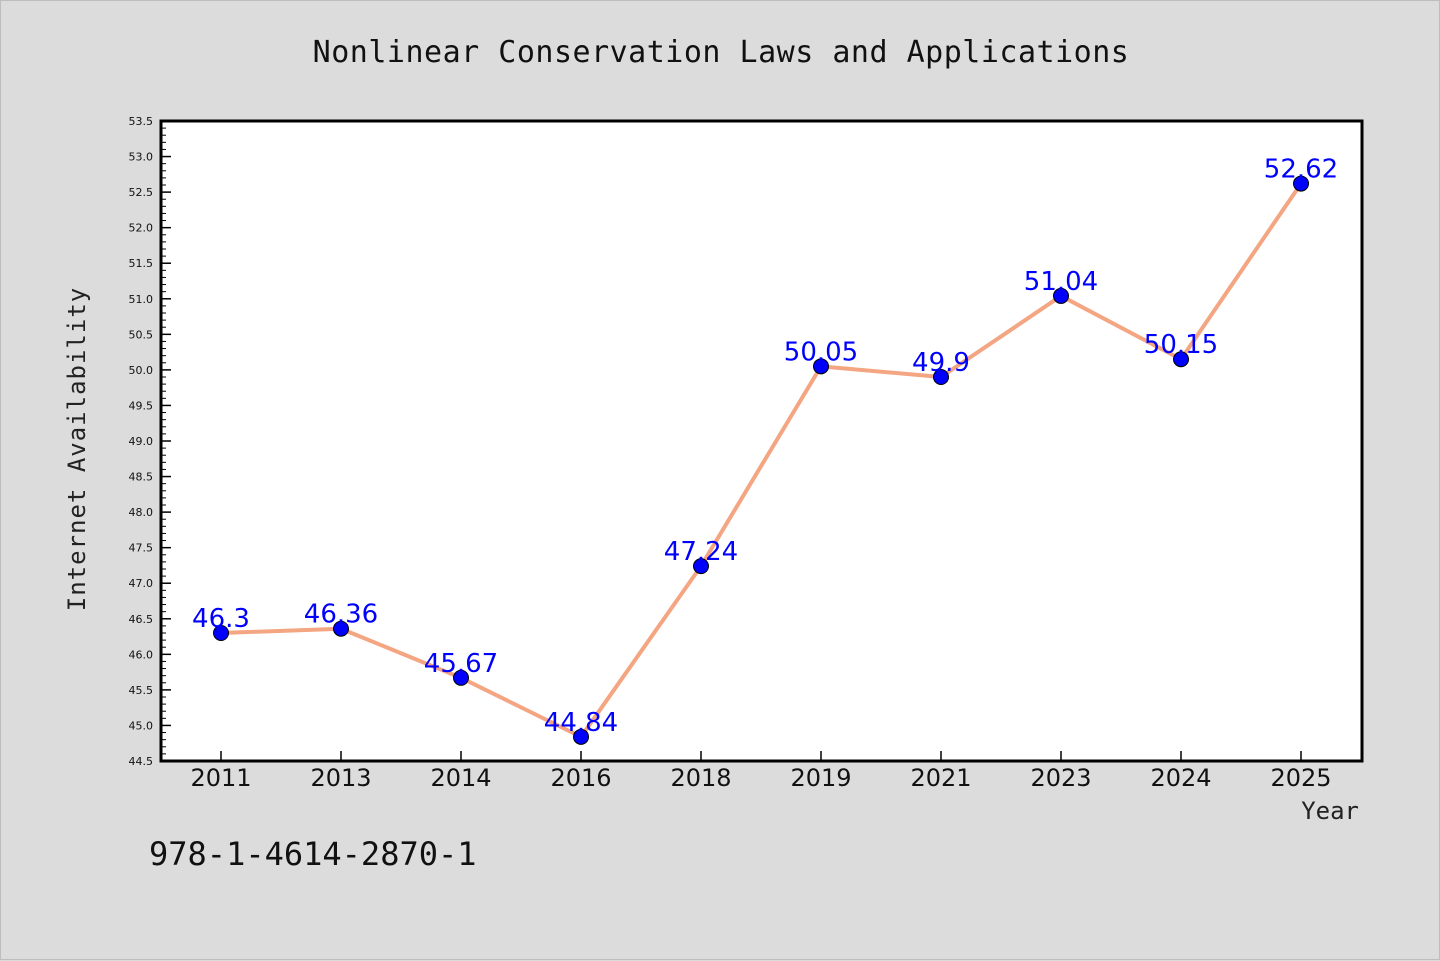  What do you see at coordinates (141, 192) in the screenshot?
I see `y-tick-label: 52.5` at bounding box center [141, 192].